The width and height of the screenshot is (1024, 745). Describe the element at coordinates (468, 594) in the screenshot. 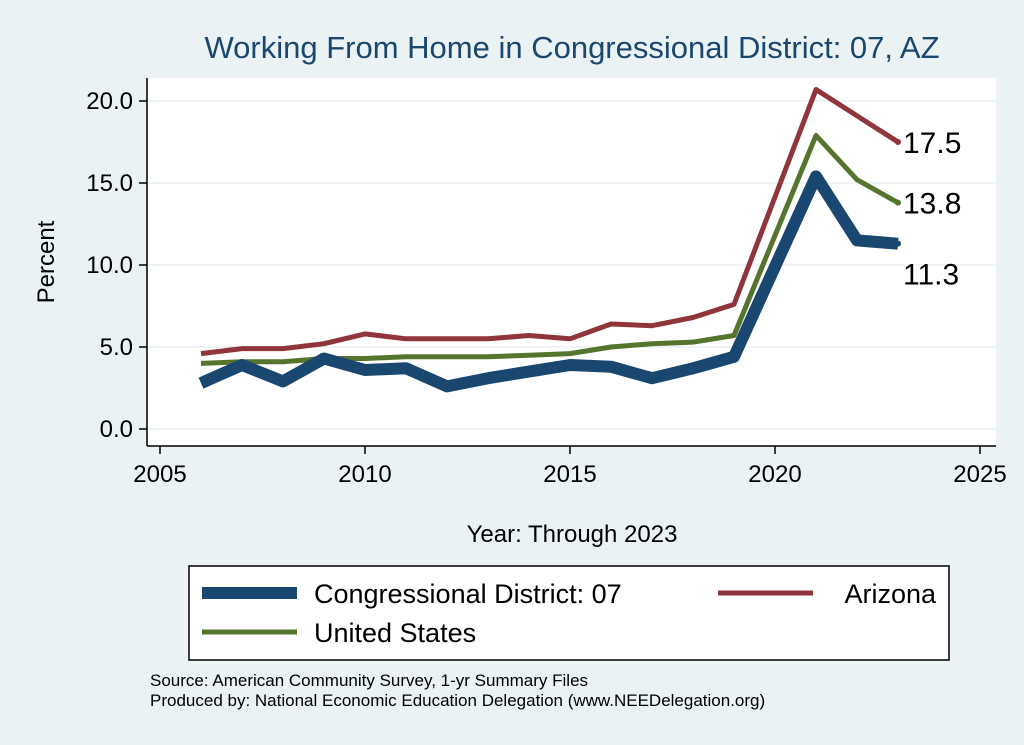

I see `legend-entry: Congressional District: 07` at that location.